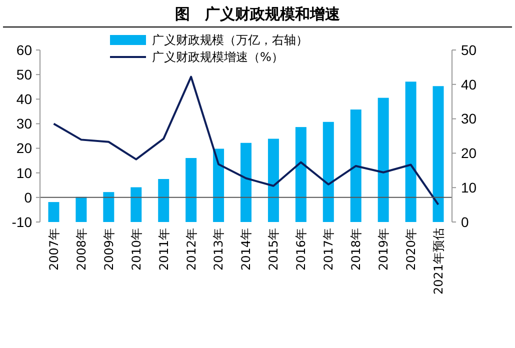 The image size is (515, 348). I want to click on legend-label: 广义财政规模（万亿，右轴）, so click(230, 40).